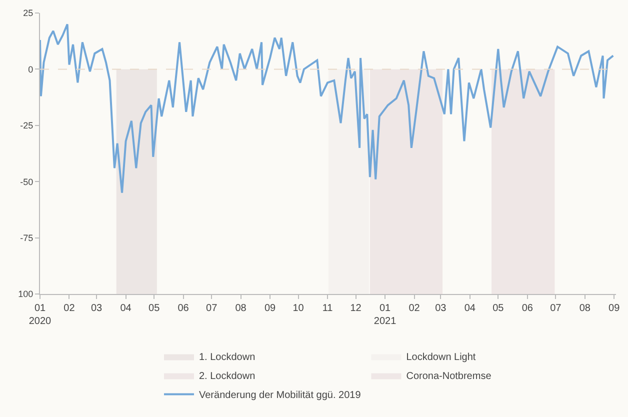  Describe the element at coordinates (26, 294) in the screenshot. I see `y-tick-label: 100` at that location.